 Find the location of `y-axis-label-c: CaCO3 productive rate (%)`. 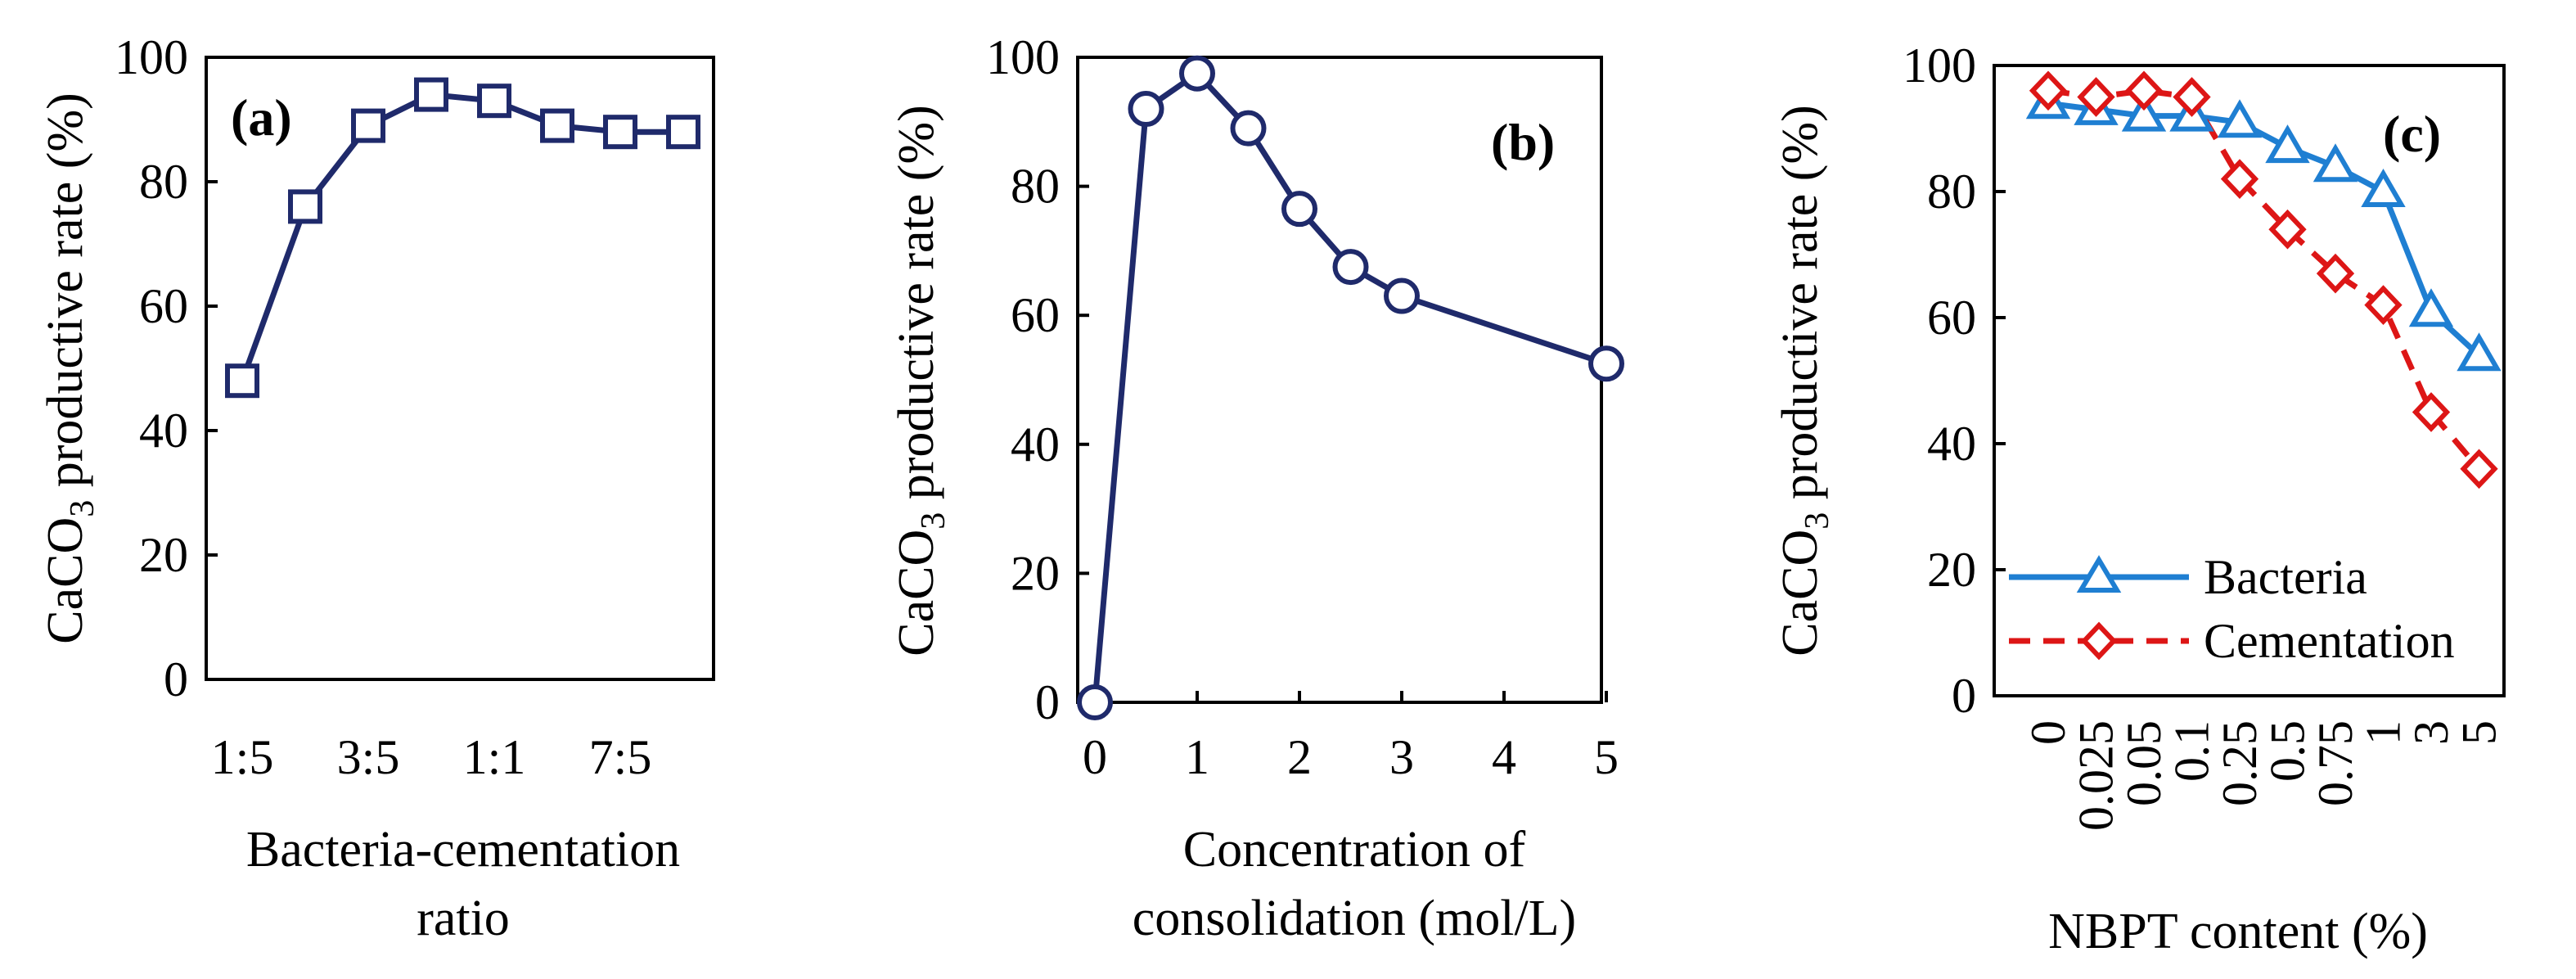

y-axis-label-c: CaCO3 productive rate (%) is located at coordinates (1804, 380).